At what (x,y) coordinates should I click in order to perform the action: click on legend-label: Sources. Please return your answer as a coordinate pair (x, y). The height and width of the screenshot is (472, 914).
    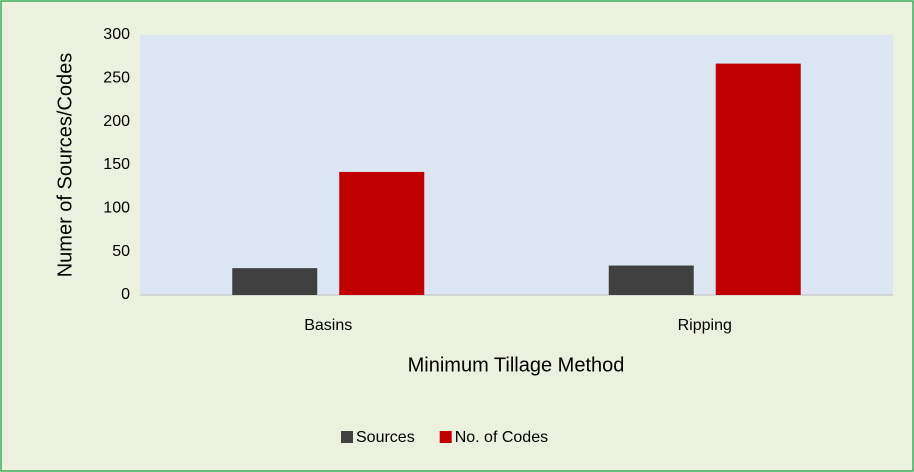
    Looking at the image, I should click on (385, 437).